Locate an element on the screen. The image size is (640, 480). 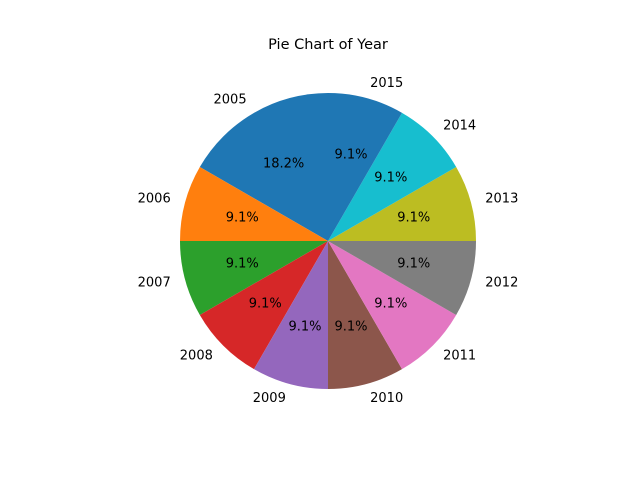
slice-label-2010: 2010 is located at coordinates (386, 398).